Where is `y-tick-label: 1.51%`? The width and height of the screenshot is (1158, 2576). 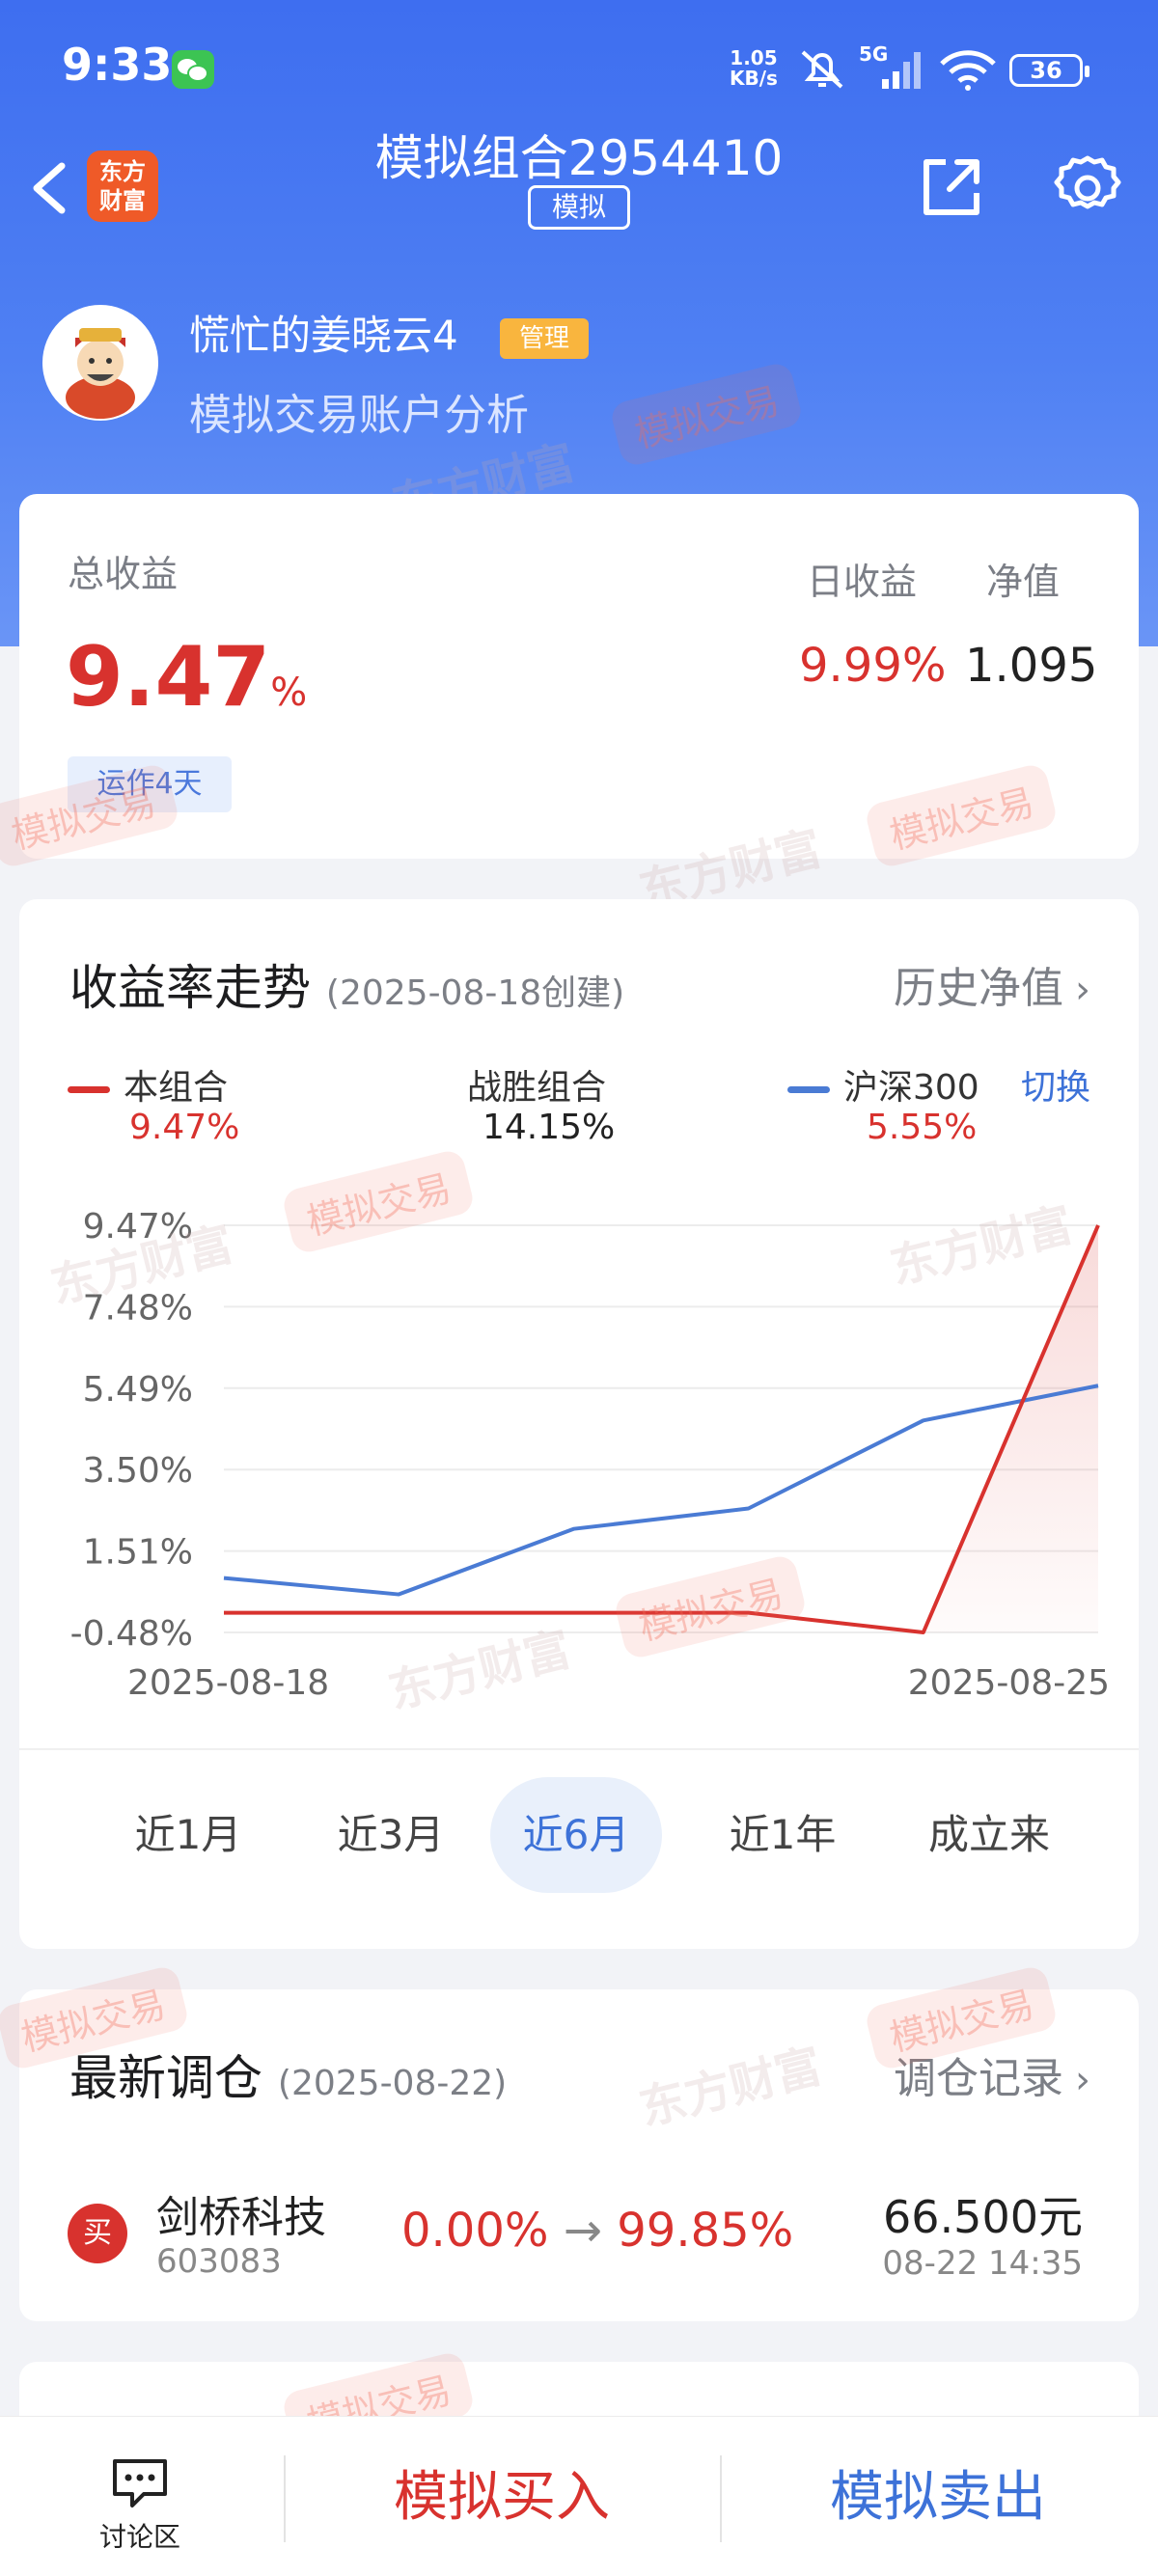 y-tick-label: 1.51% is located at coordinates (138, 1553).